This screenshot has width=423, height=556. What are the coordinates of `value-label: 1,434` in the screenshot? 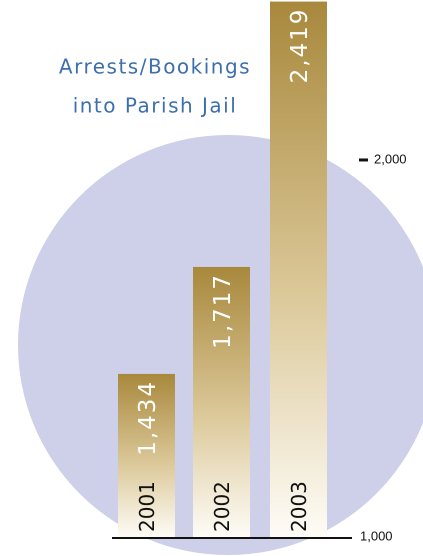 It's located at (148, 418).